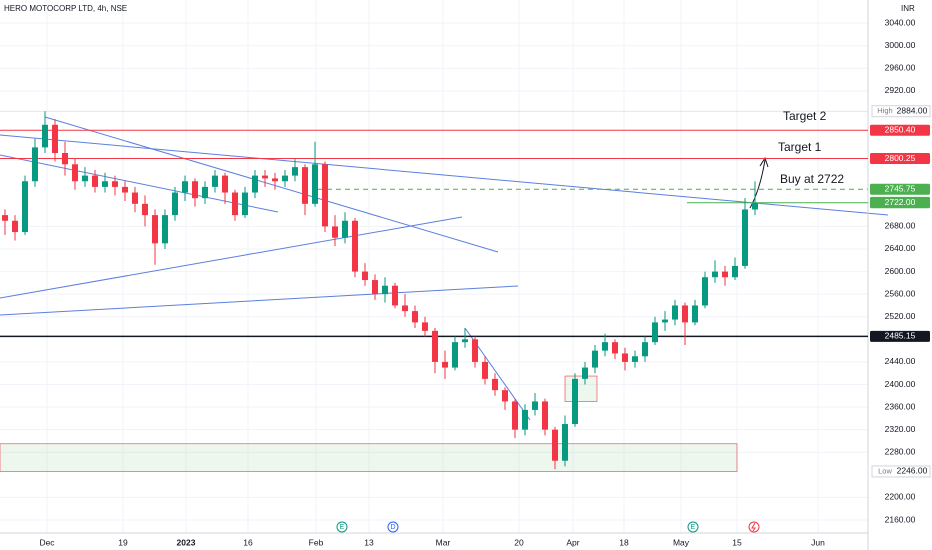 This screenshot has width=932, height=550. What do you see at coordinates (369, 542) in the screenshot?
I see `x-tick-label: 13` at bounding box center [369, 542].